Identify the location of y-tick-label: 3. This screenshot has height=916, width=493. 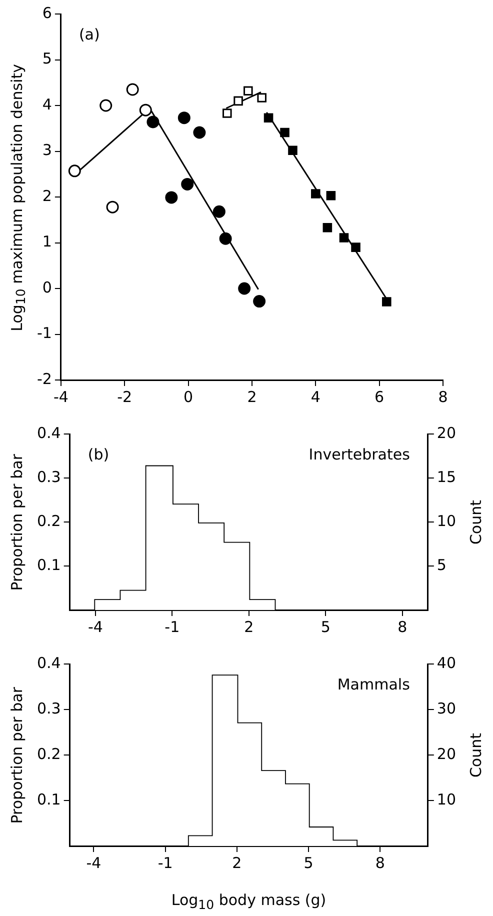
(47, 150).